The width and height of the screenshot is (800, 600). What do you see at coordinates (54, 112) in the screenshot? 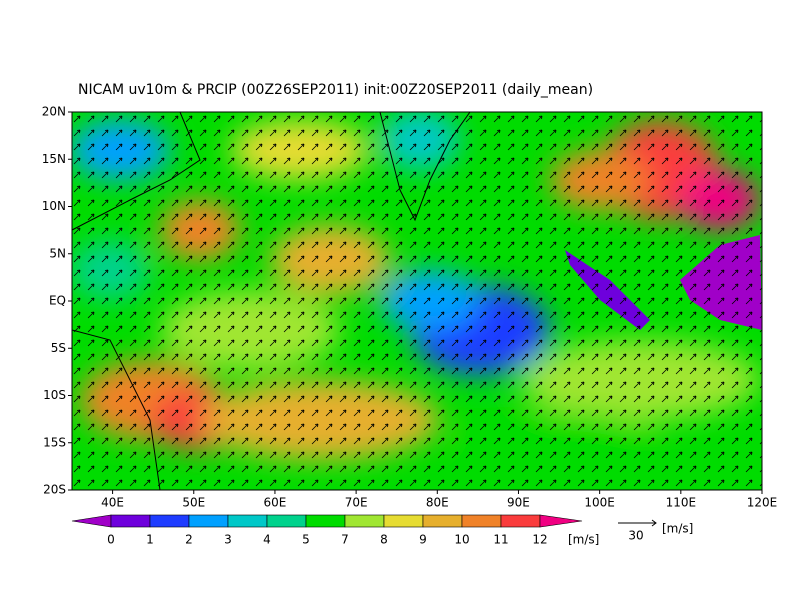
I see `y-tick-label: 20N` at bounding box center [54, 112].